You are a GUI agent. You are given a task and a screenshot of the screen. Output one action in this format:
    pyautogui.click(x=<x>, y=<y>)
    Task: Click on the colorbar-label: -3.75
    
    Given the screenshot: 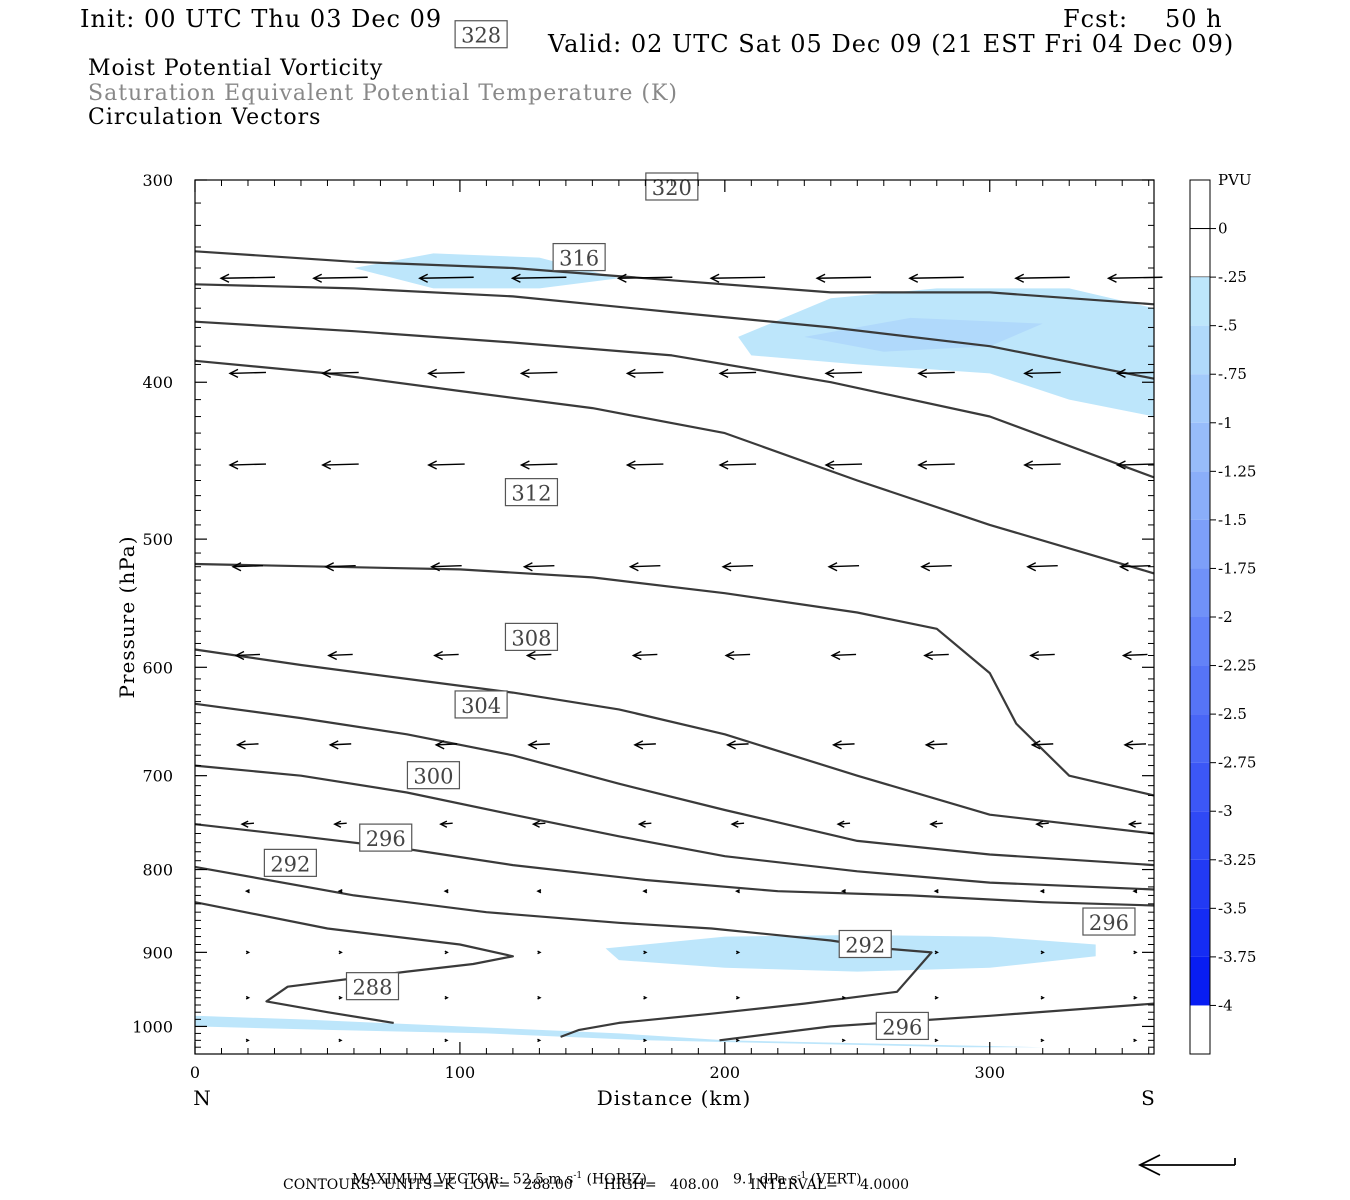 What is the action you would take?
    pyautogui.click(x=1237, y=957)
    